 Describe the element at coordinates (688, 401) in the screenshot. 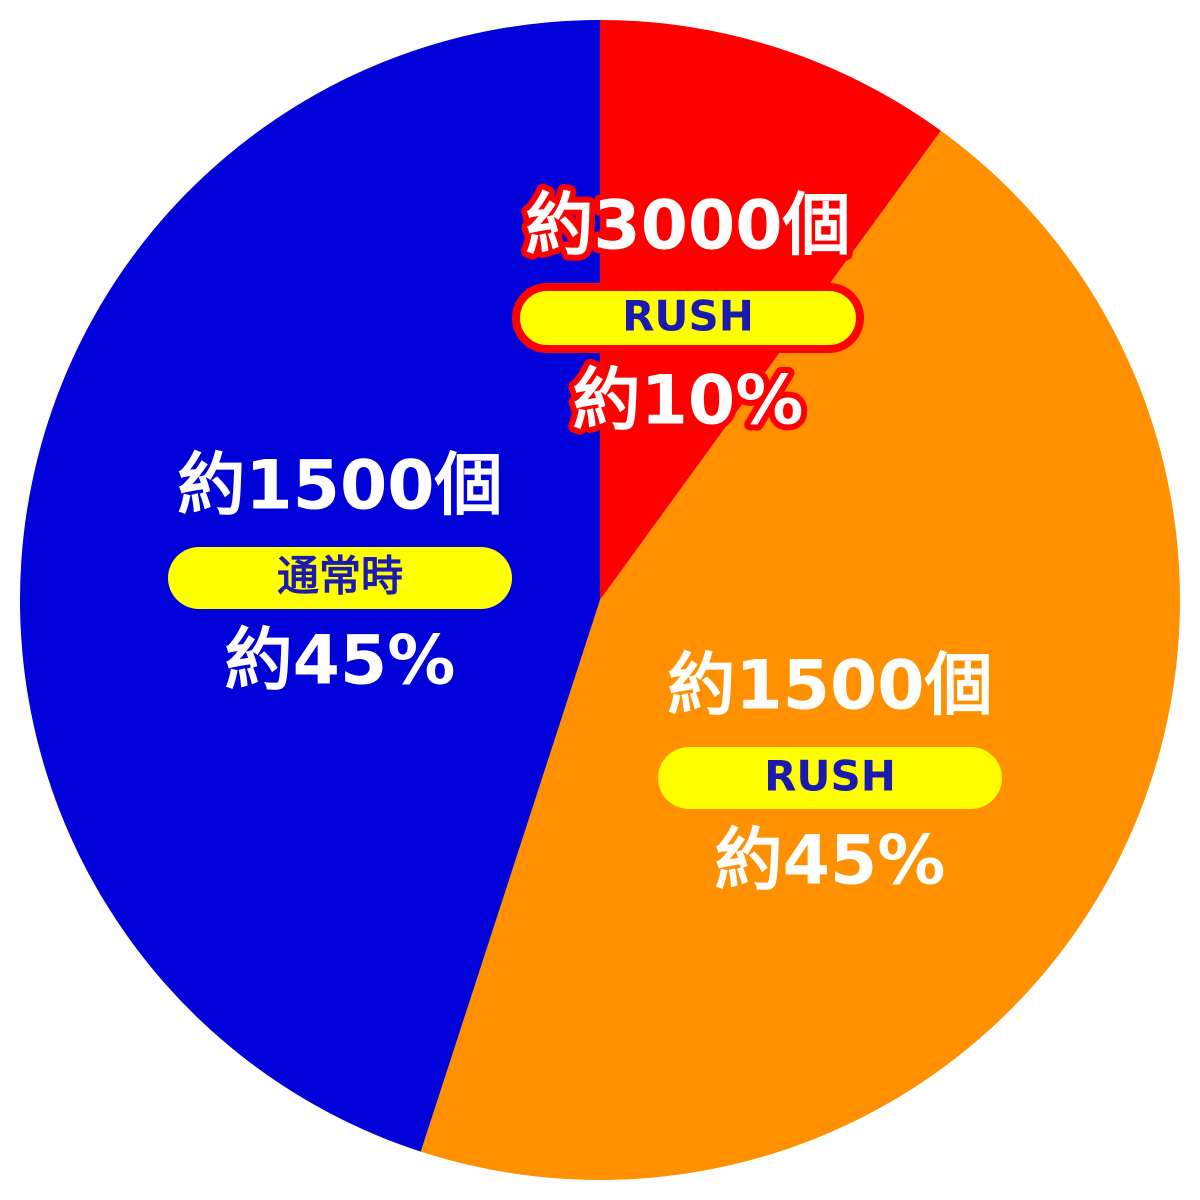

I see `value-label: 約10%` at that location.